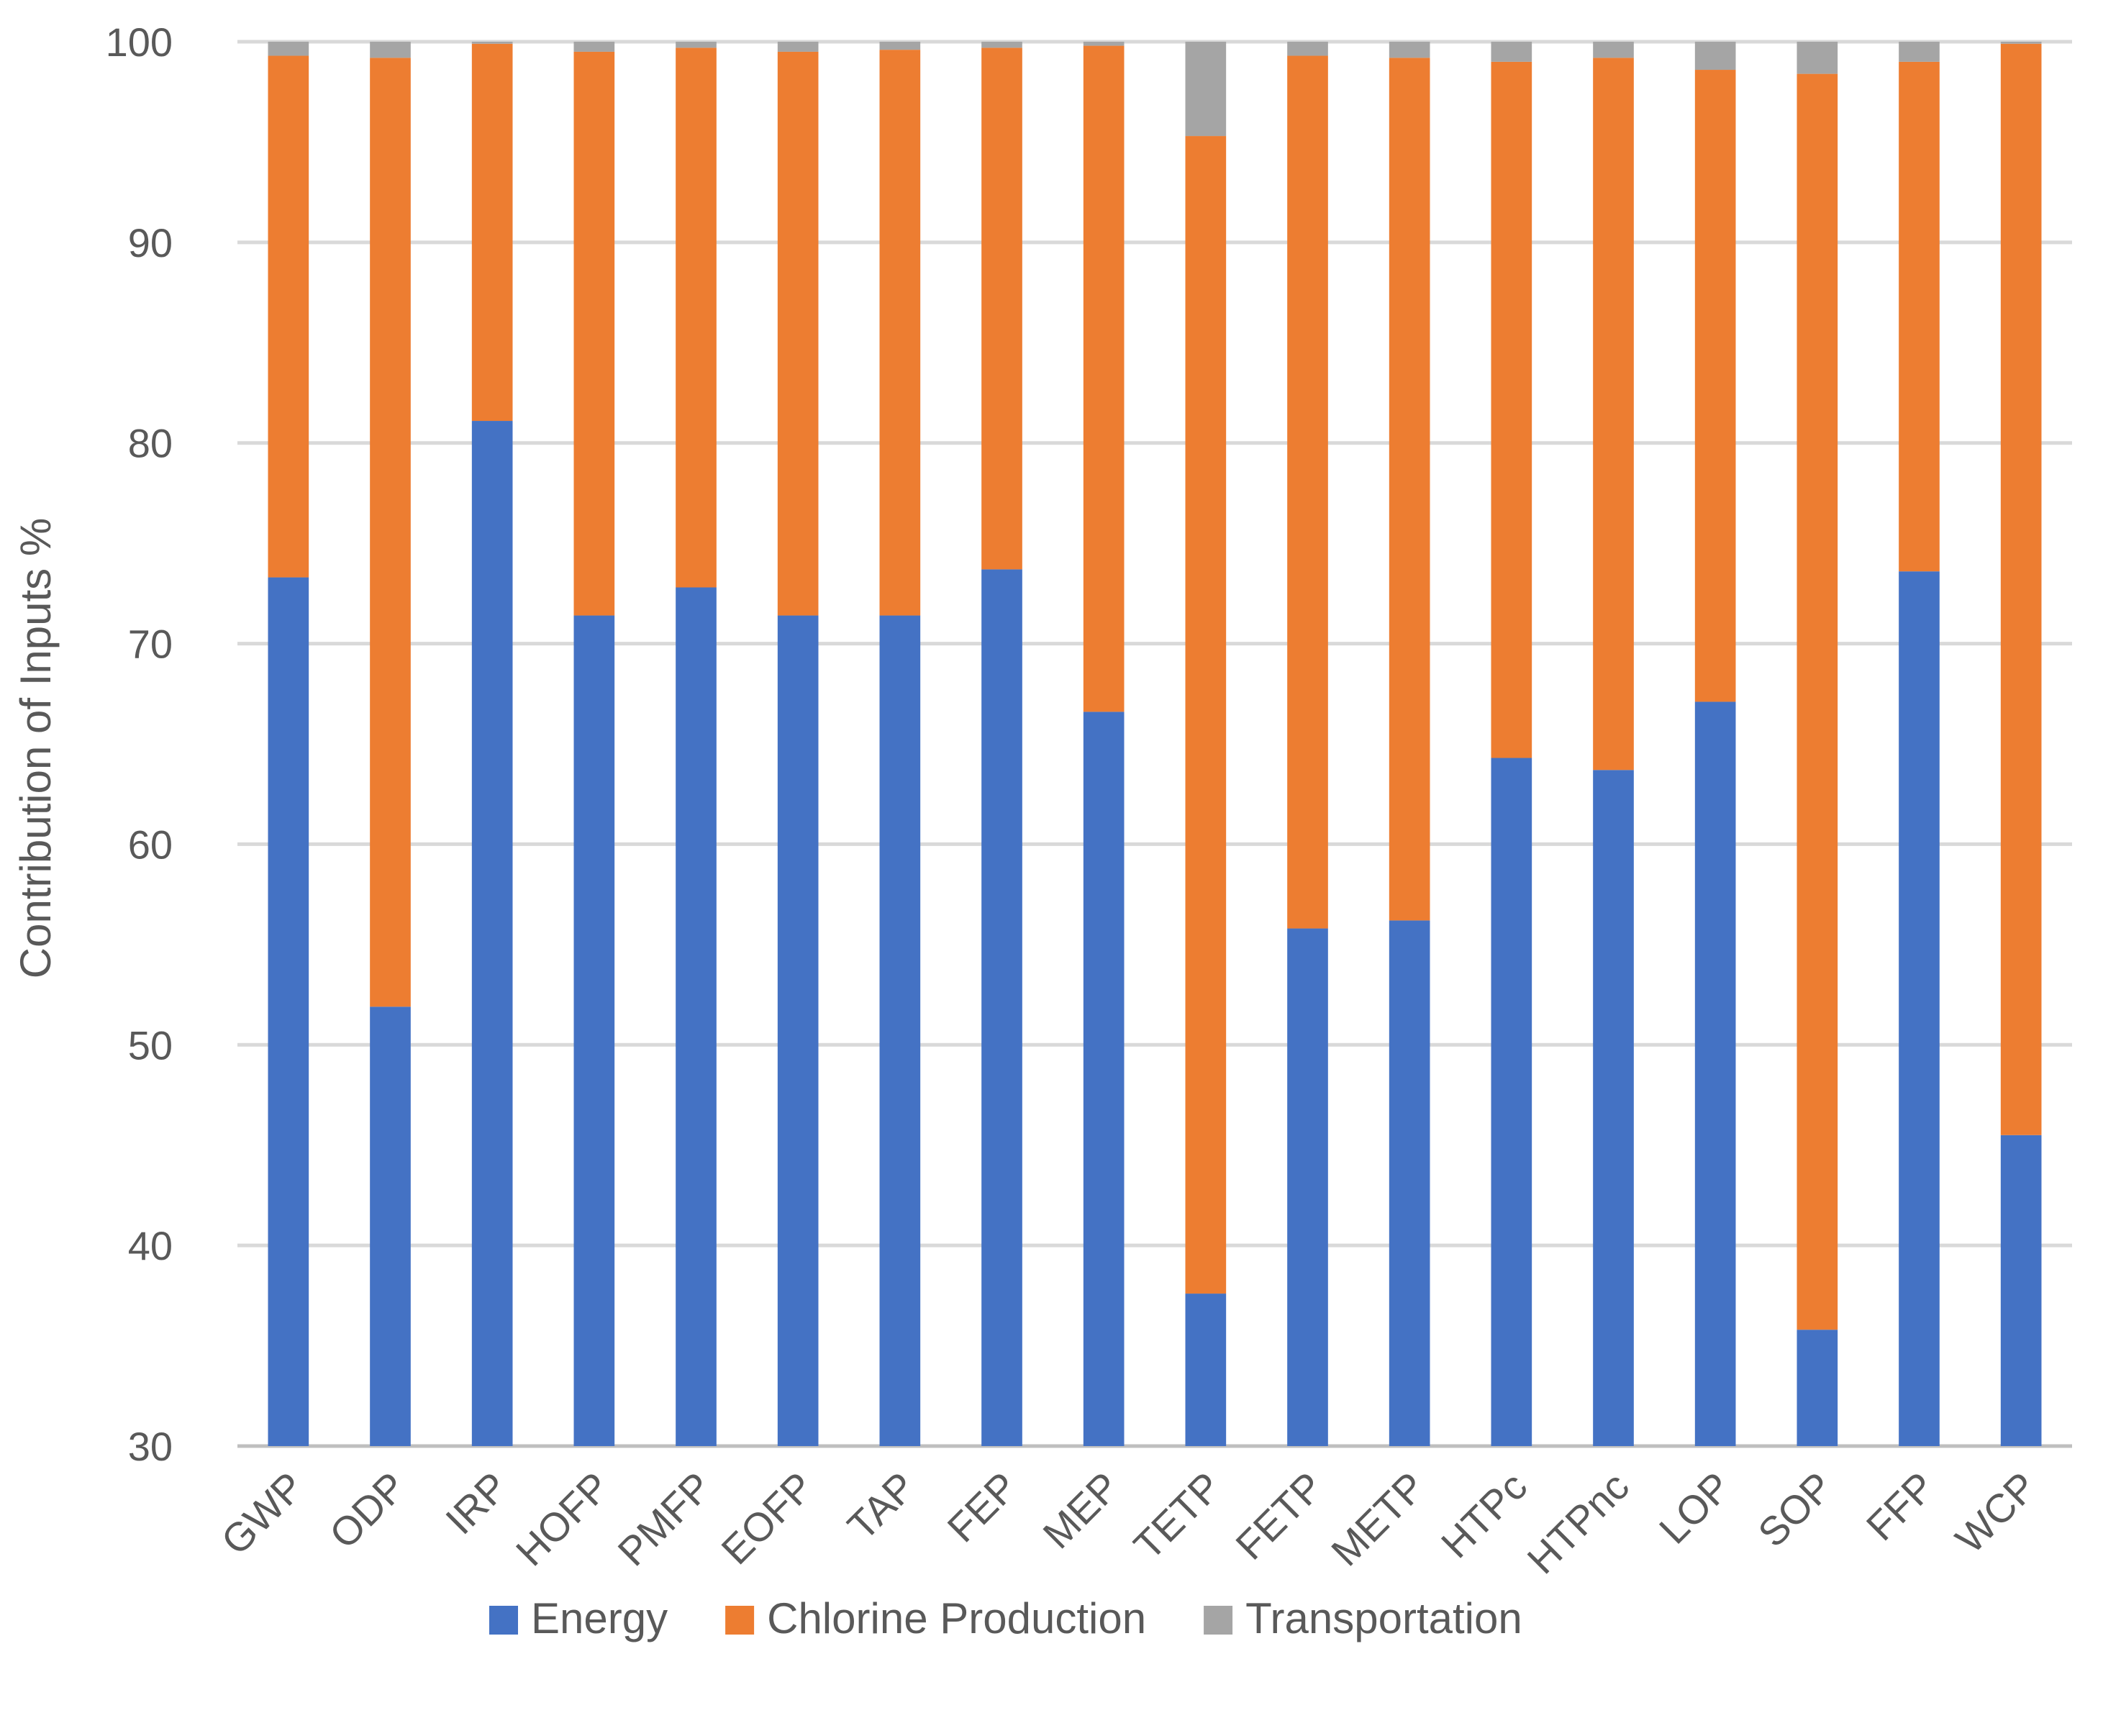  I want to click on x-category-label: LOP, so click(1695, 1508).